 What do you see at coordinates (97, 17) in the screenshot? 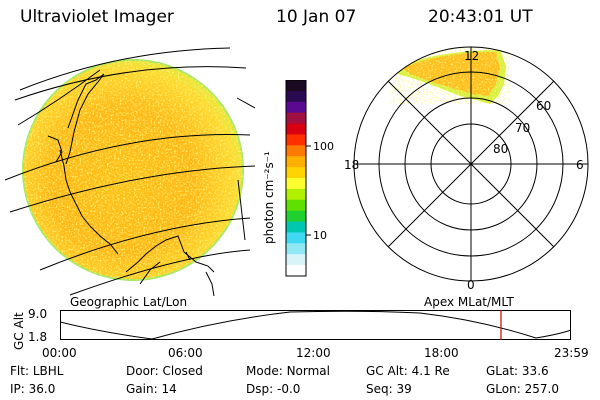
I see `instrument-title: Ultraviolet Imager` at bounding box center [97, 17].